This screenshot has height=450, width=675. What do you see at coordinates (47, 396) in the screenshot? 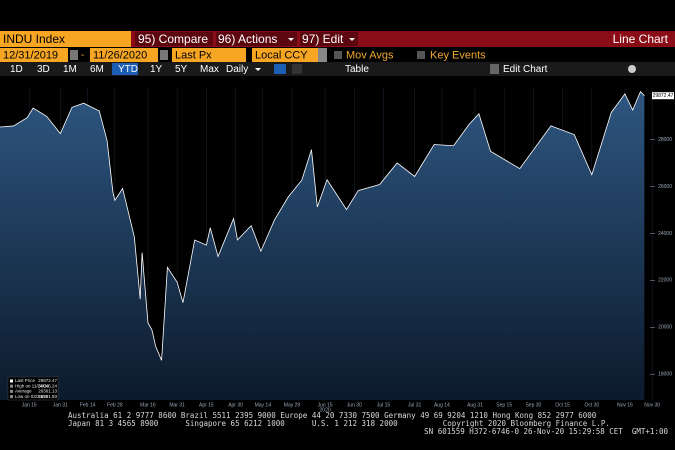
I see `legend-value: 18591.93` at bounding box center [47, 396].